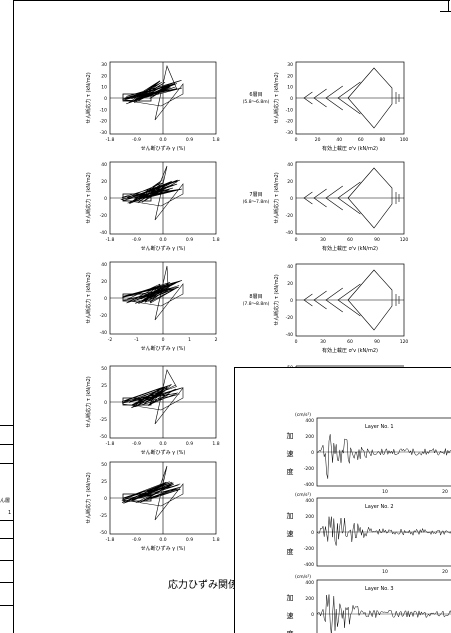 The height and width of the screenshot is (633, 451). I want to click on side-tab-text: 1, so click(10, 513).